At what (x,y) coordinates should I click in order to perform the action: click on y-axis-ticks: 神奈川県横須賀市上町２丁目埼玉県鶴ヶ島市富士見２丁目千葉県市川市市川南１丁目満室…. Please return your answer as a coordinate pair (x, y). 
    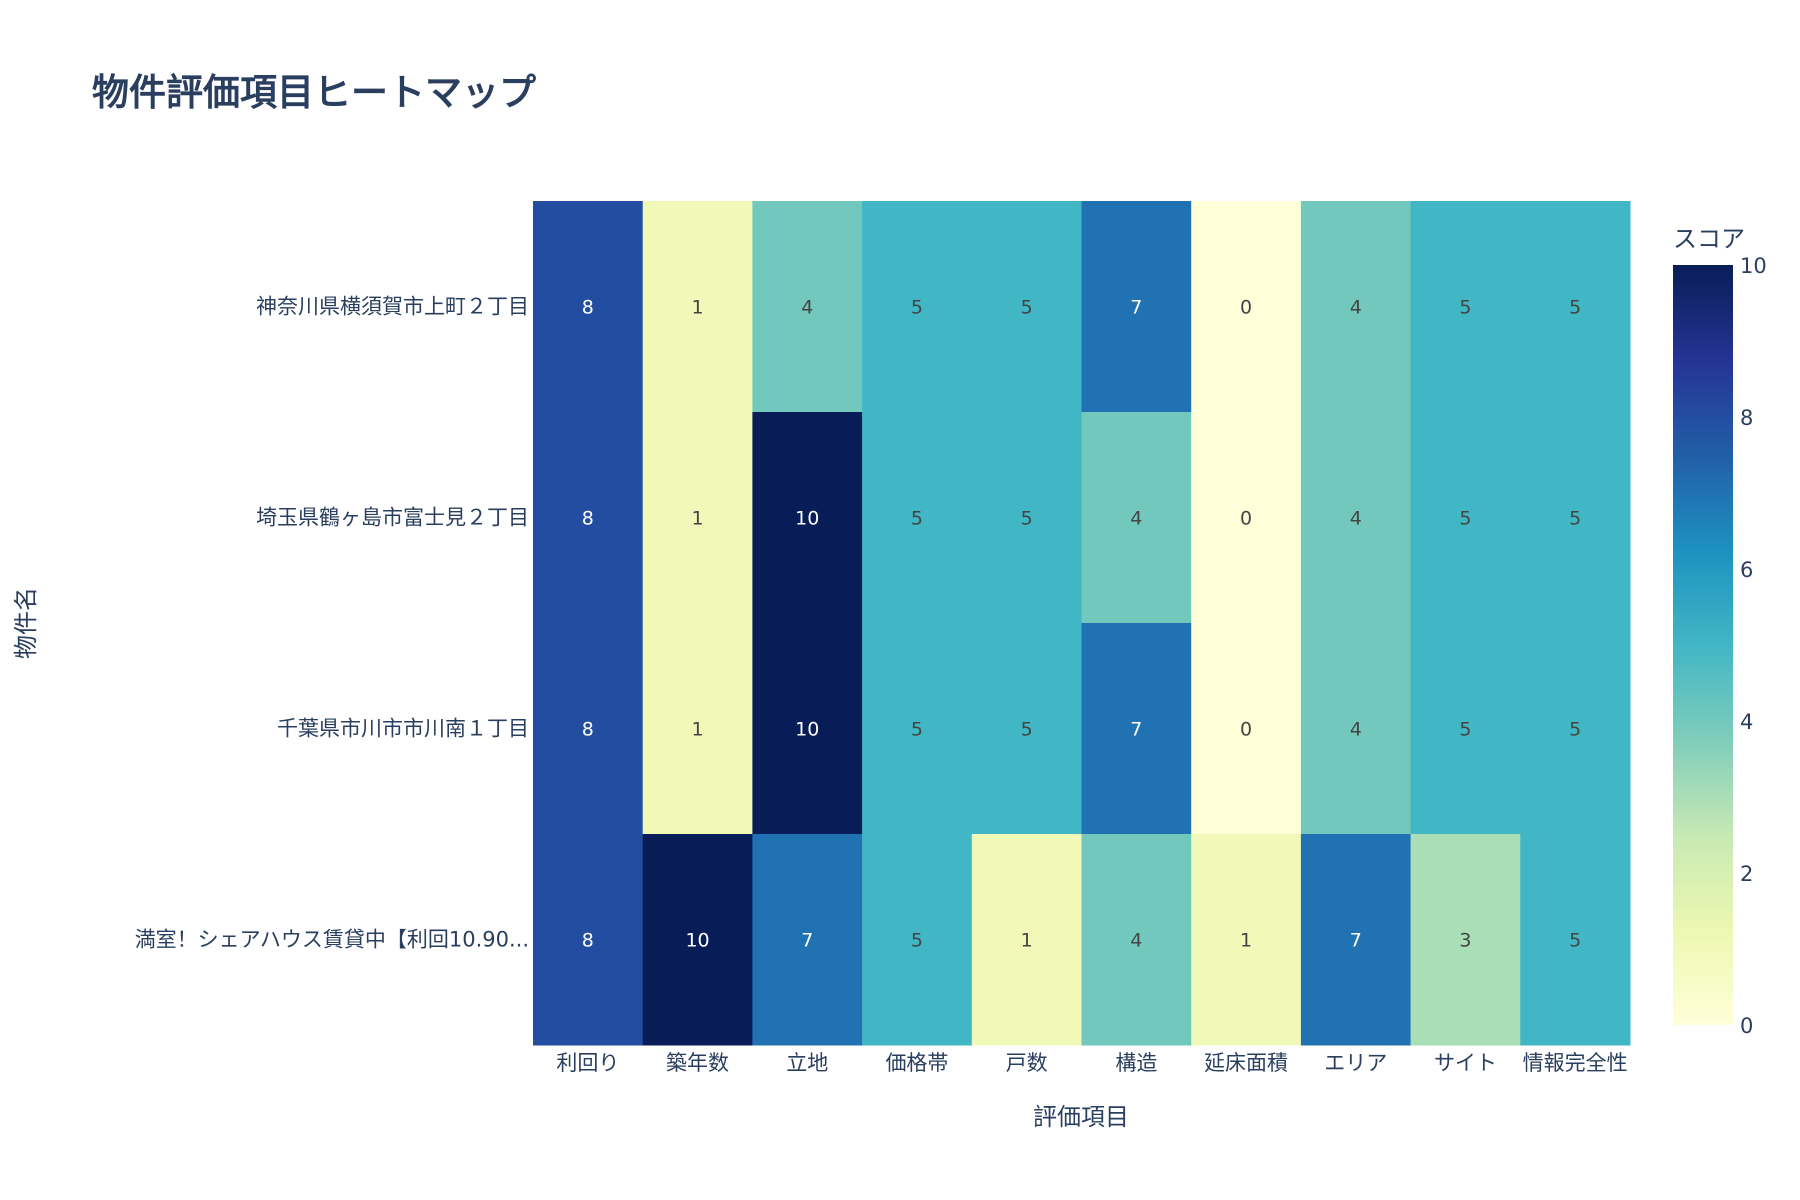
    Looking at the image, I should click on (332, 623).